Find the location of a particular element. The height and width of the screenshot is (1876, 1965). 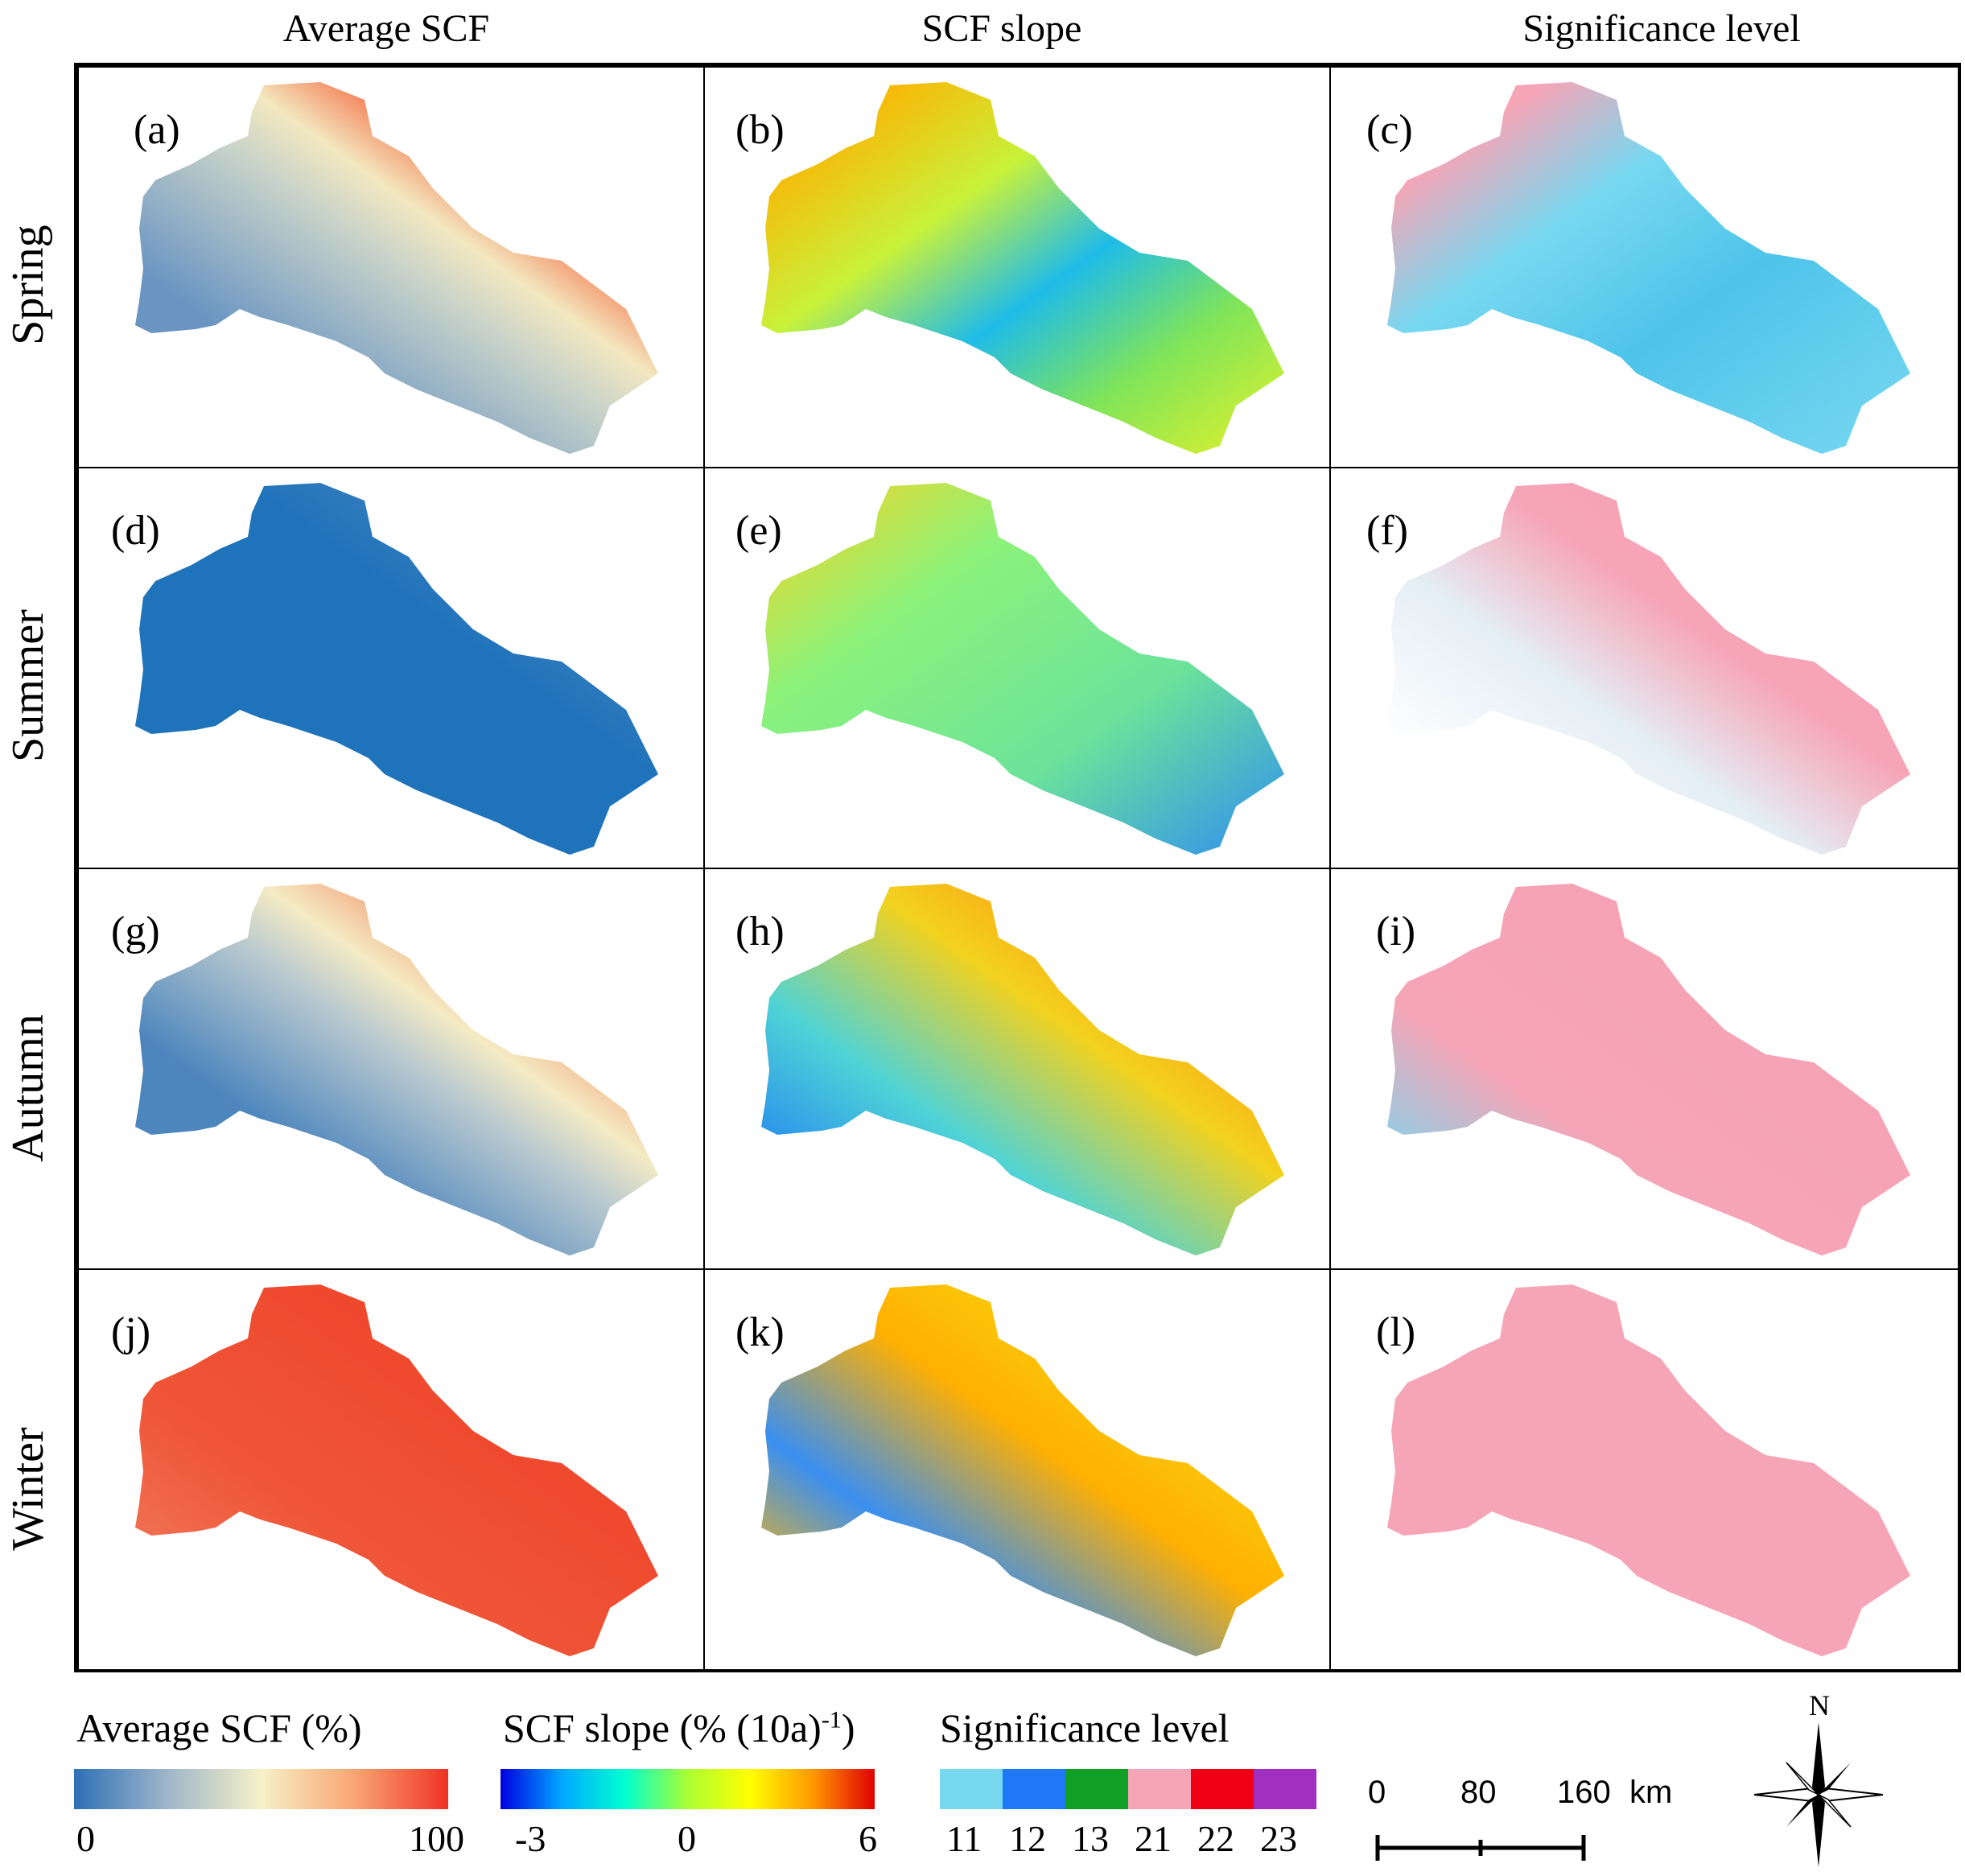

map-significance-winter is located at coordinates (1648, 1470).